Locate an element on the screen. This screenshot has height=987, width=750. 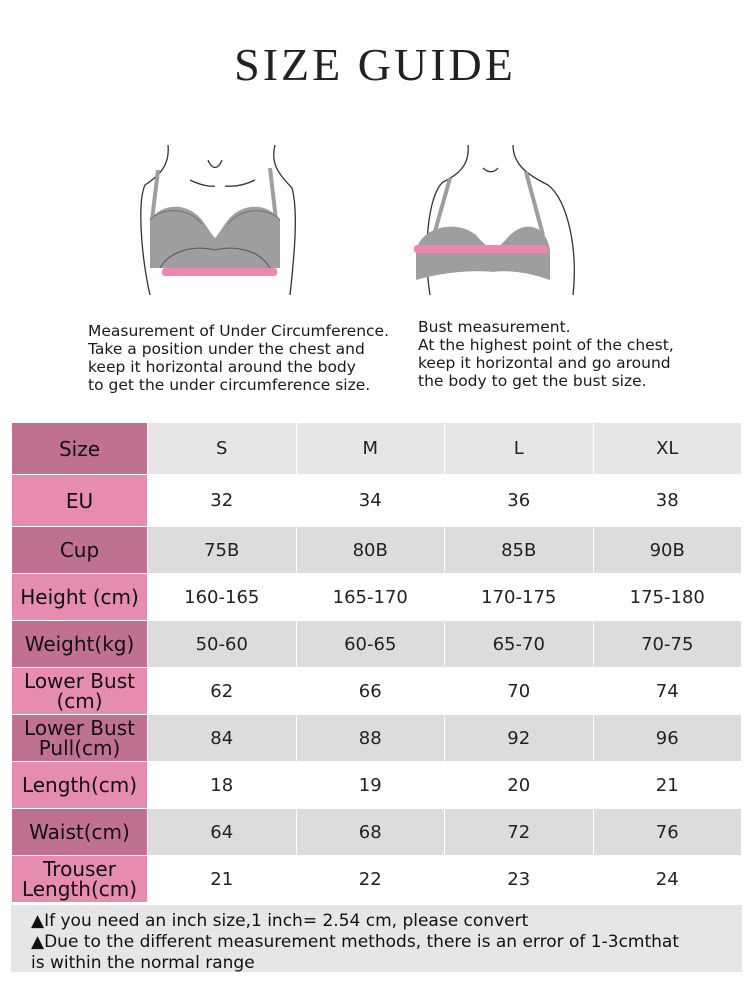
table-cell: 20 is located at coordinates (519, 785).